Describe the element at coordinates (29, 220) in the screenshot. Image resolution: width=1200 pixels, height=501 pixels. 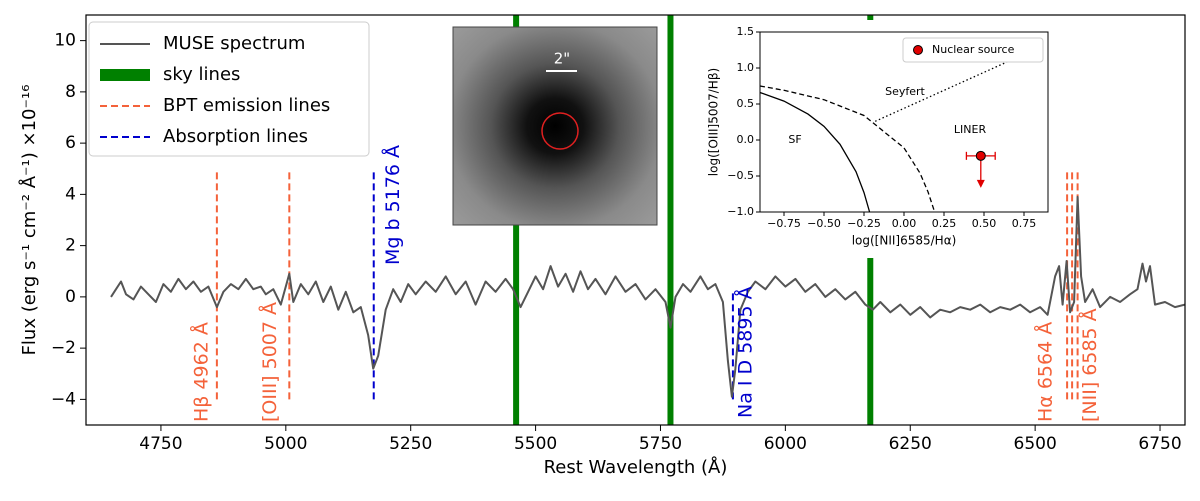
I see `y-axis-label: Flux (erg s⁻¹ cm⁻² Å⁻¹) ×10⁻¹⁶` at that location.